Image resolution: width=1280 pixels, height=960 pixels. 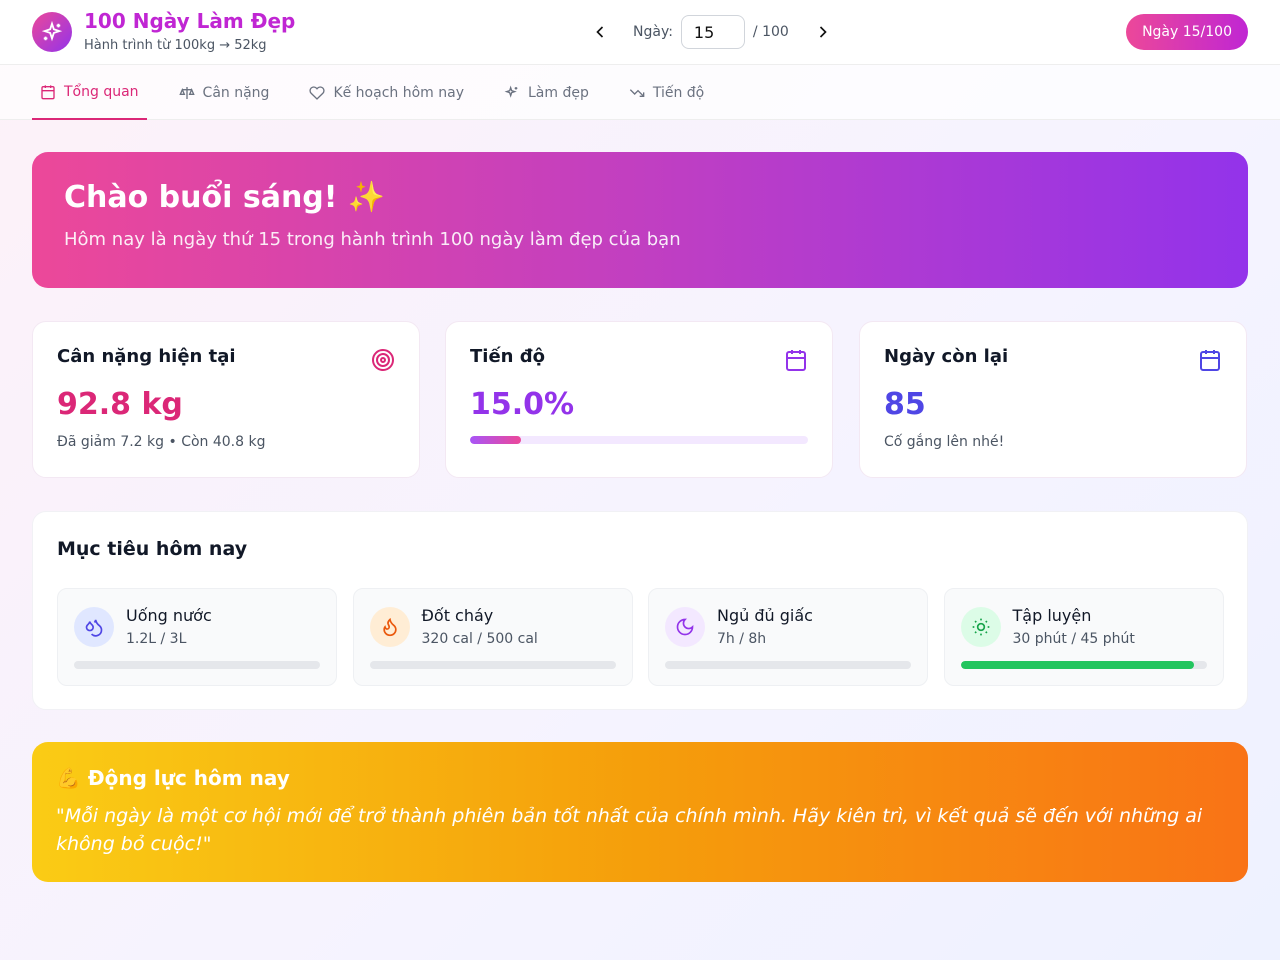 I want to click on stat-value: 15.0%, so click(x=522, y=404).